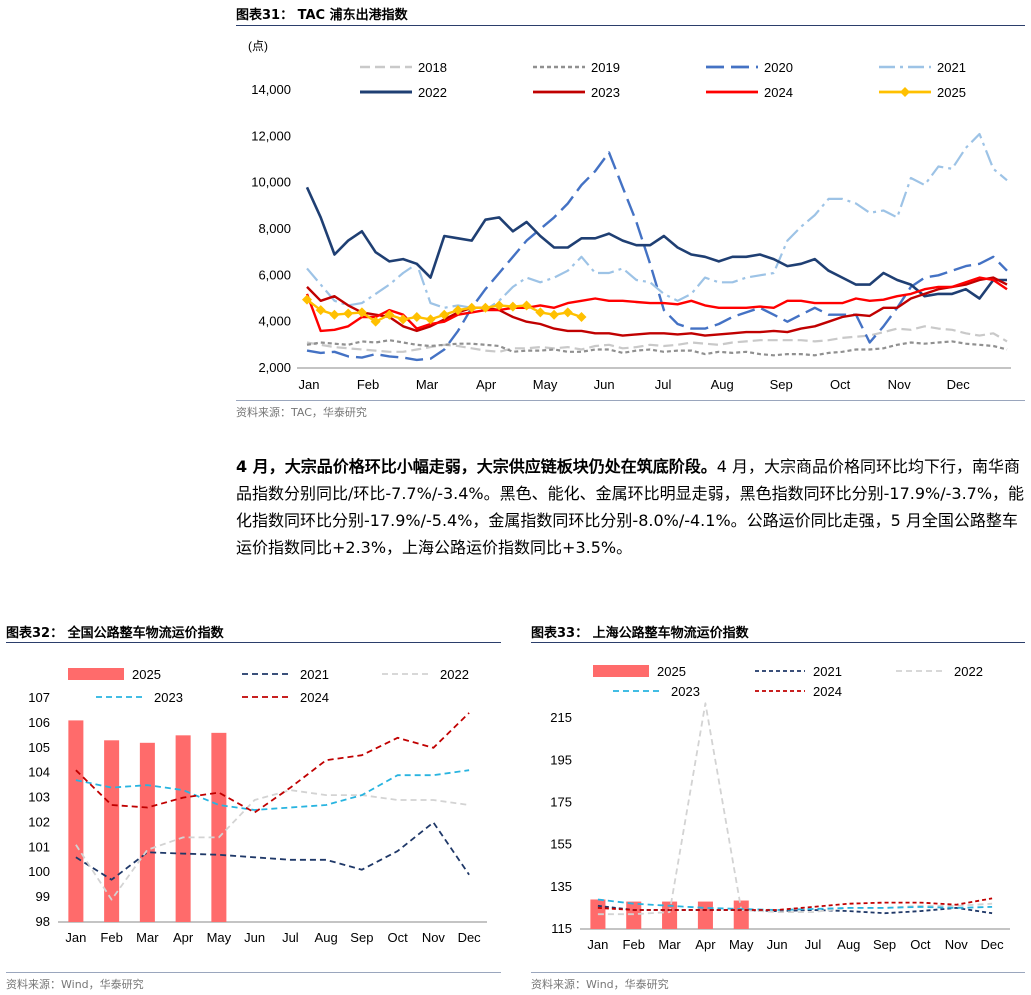 This screenshot has width=1031, height=995. Describe the element at coordinates (600, 984) in the screenshot. I see `fig33-source: 资料来源：Wind，华泰研究` at that location.